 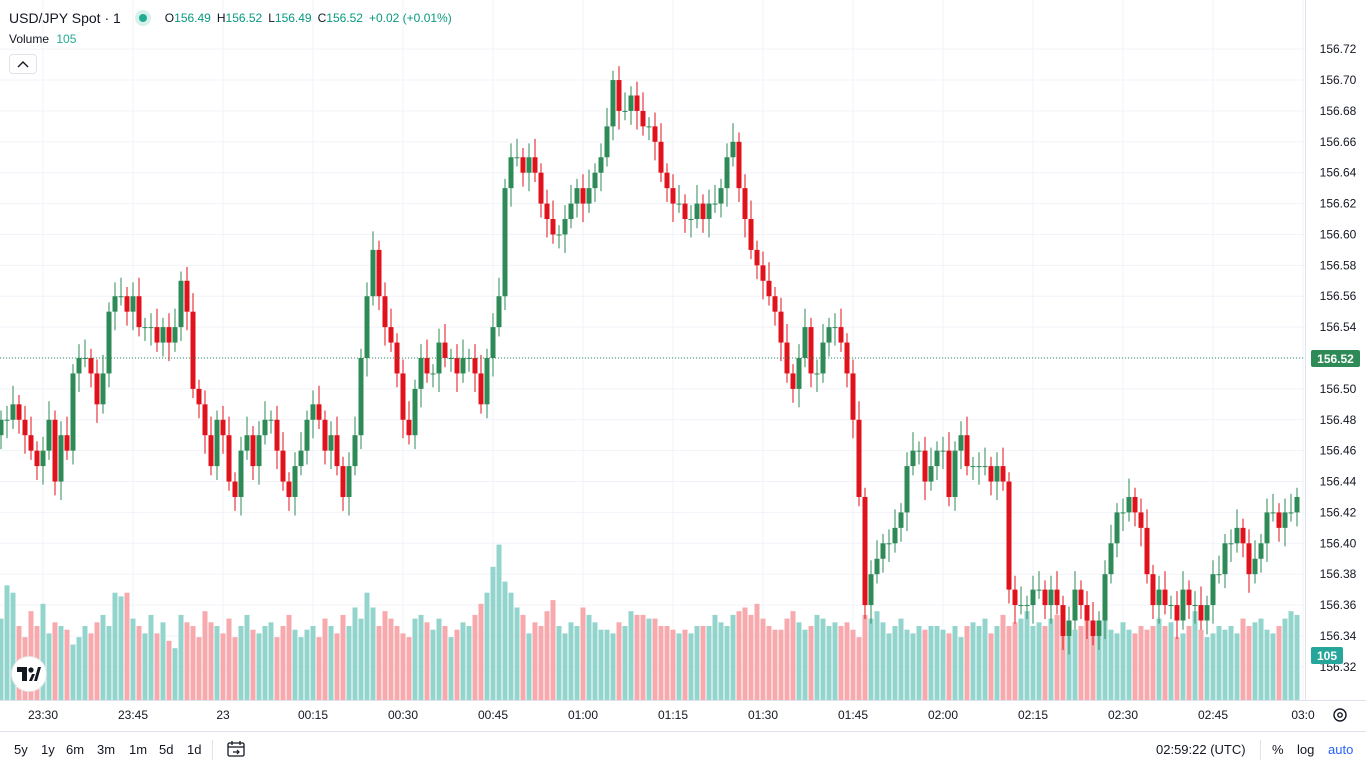 I want to click on gear-icon, so click(x=1340, y=715).